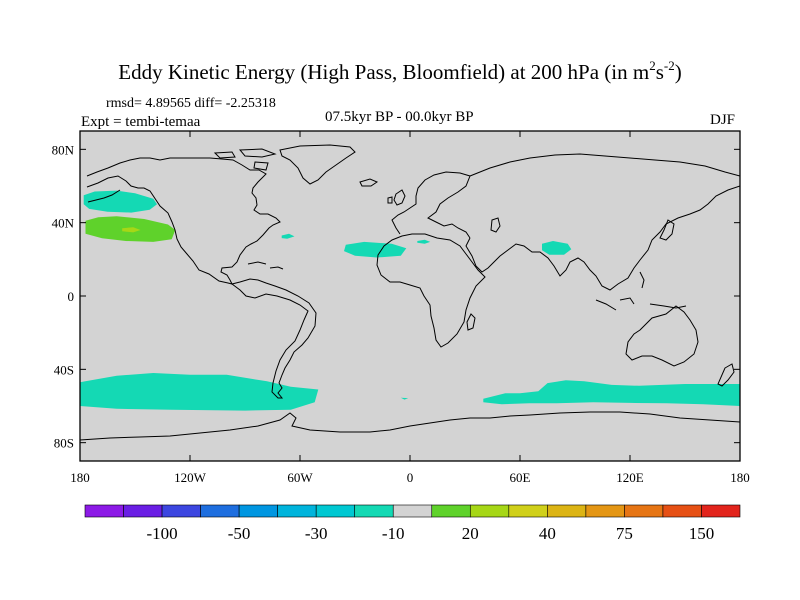 The height and width of the screenshot is (600, 800). What do you see at coordinates (300, 477) in the screenshot?
I see `lon-tick-label: 60W` at bounding box center [300, 477].